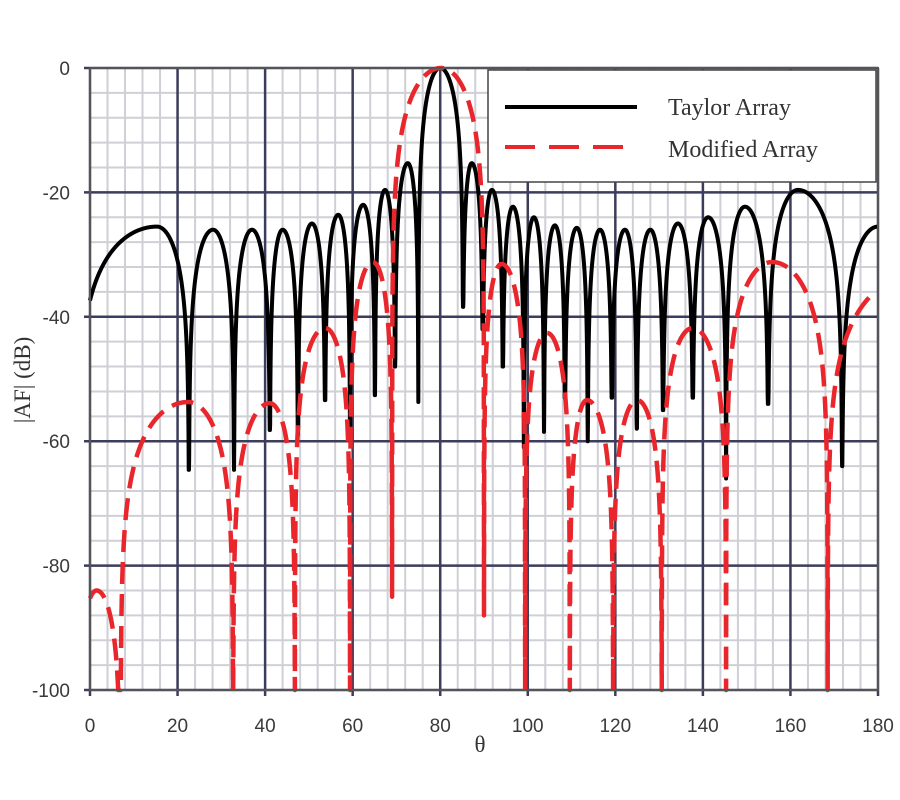 The width and height of the screenshot is (900, 800). What do you see at coordinates (615, 726) in the screenshot?
I see `x-tick-label: 120` at bounding box center [615, 726].